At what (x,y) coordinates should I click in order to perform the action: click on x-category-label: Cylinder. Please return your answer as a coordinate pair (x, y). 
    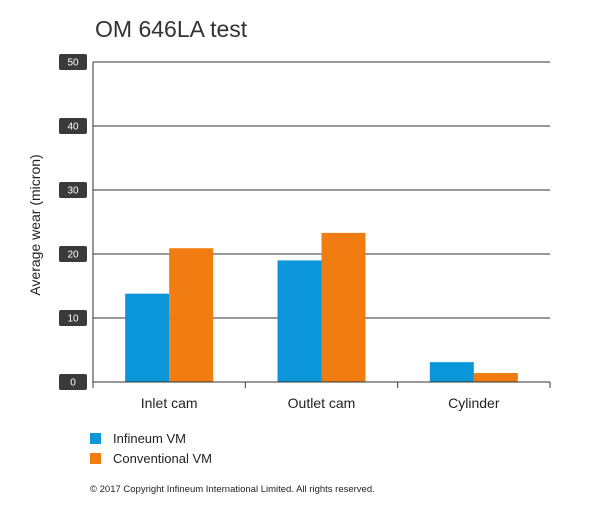
    Looking at the image, I should click on (474, 403).